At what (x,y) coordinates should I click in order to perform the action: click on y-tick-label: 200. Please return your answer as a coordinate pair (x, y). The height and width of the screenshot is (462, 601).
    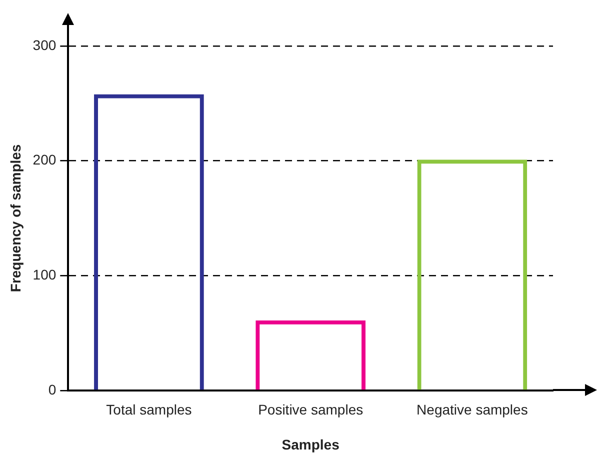
    Looking at the image, I should click on (44, 160).